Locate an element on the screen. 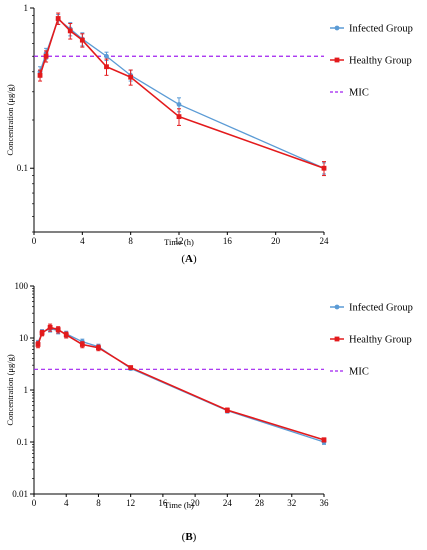 The width and height of the screenshot is (427, 550). y-tick-label: 100 is located at coordinates (22, 286).